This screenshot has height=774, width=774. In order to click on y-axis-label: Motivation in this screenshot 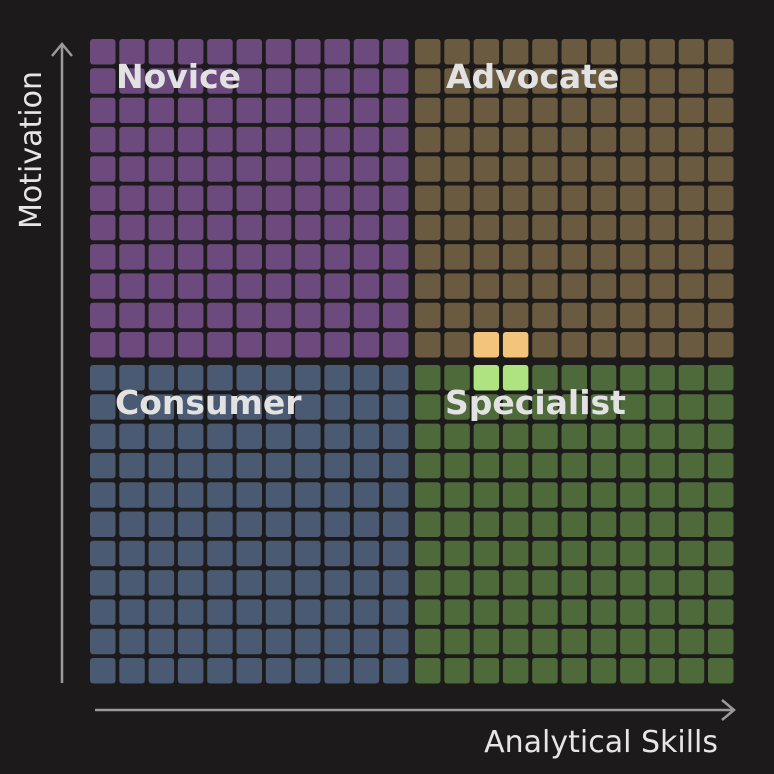, I will do `click(31, 150)`.